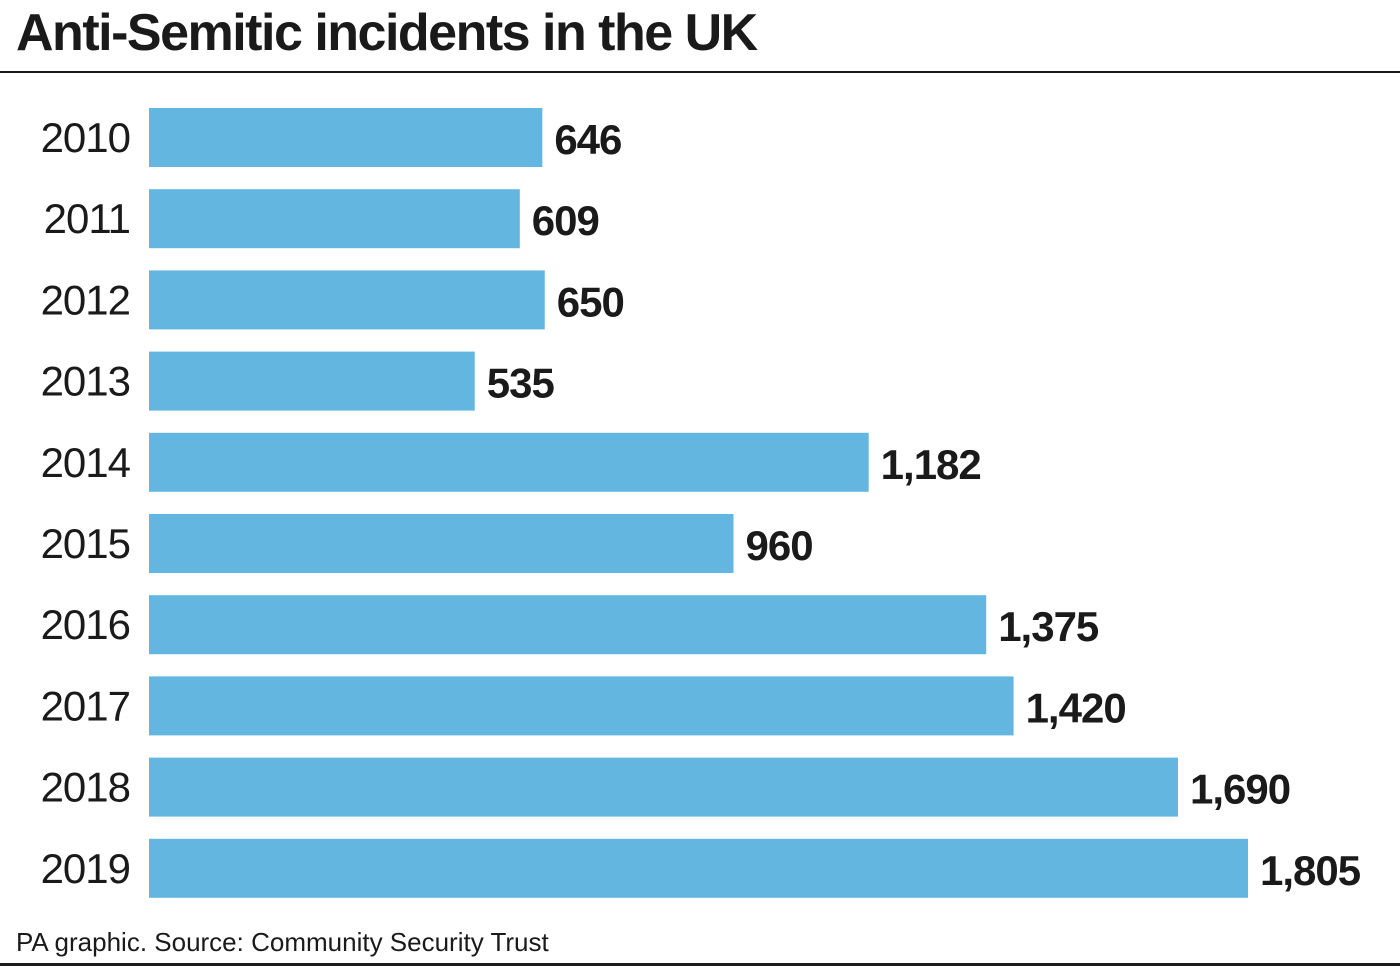 This screenshot has height=970, width=1400. I want to click on value-label-2014: 1,182, so click(931, 464).